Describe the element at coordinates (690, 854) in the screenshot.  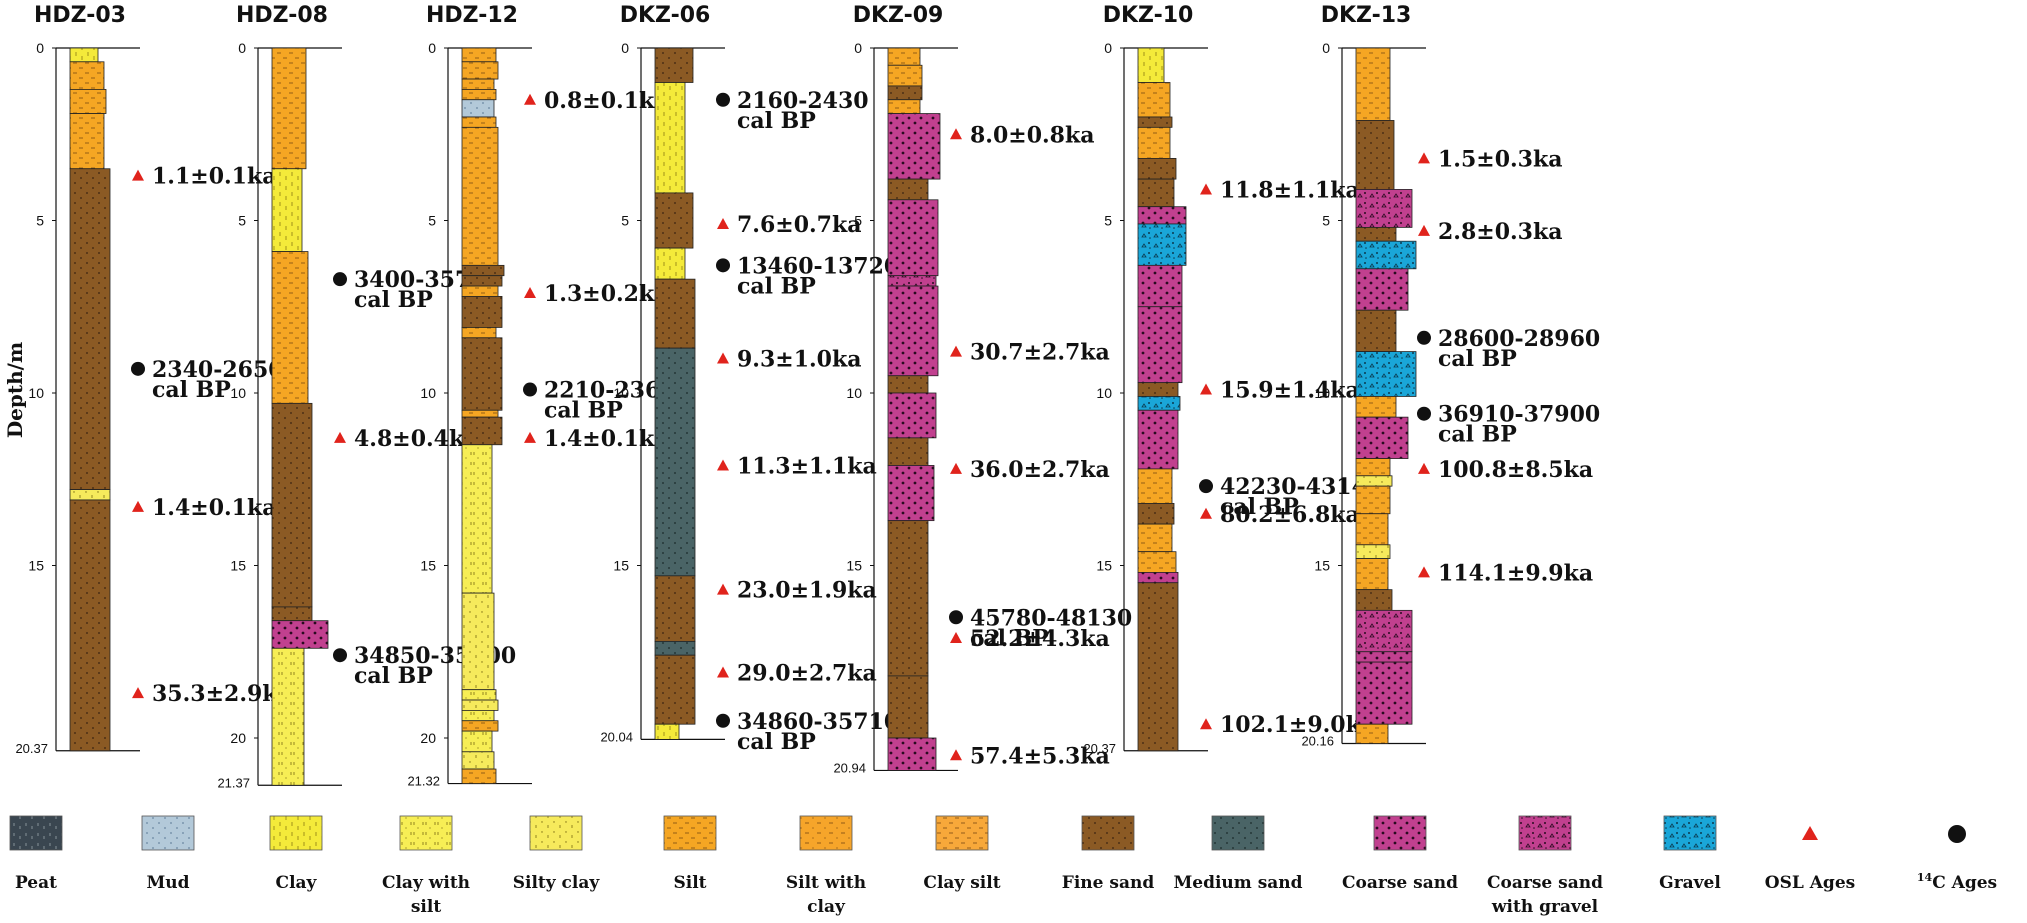
I see `legend-item-silt: Silt` at that location.